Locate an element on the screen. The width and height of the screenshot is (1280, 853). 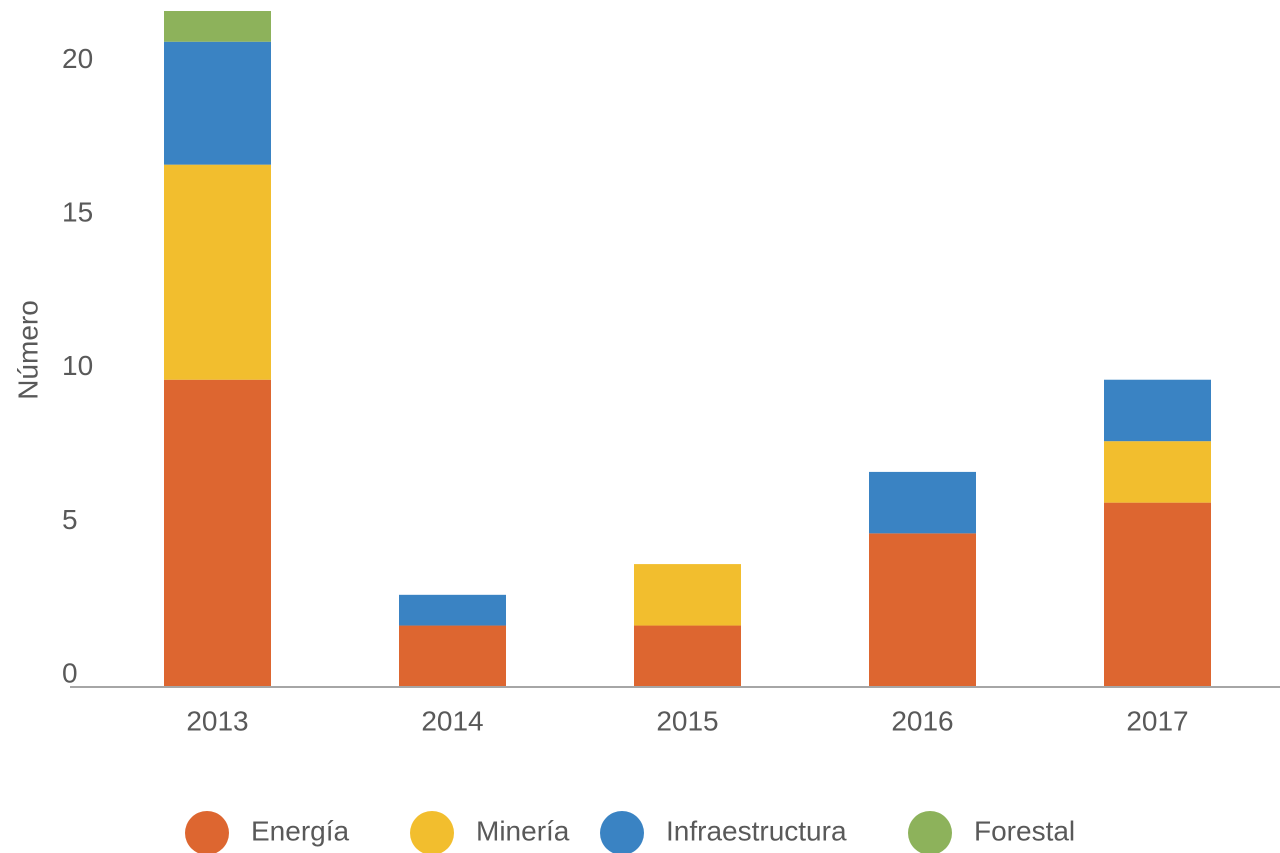
x-tick-label: 2016 is located at coordinates (922, 720).